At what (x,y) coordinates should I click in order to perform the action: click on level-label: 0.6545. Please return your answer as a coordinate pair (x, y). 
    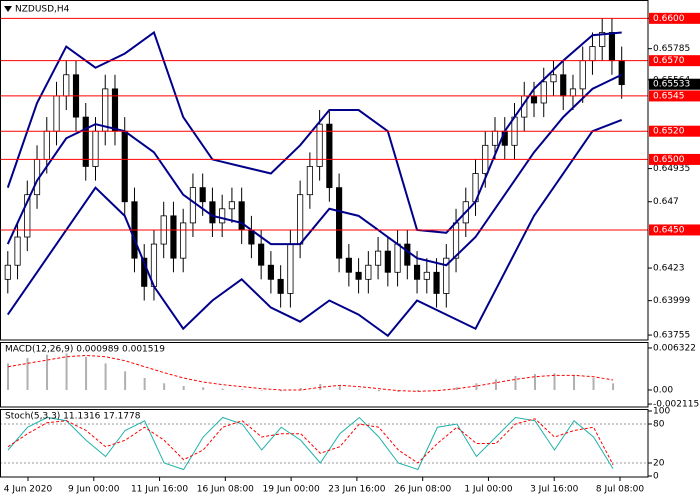
    Looking at the image, I should click on (669, 96).